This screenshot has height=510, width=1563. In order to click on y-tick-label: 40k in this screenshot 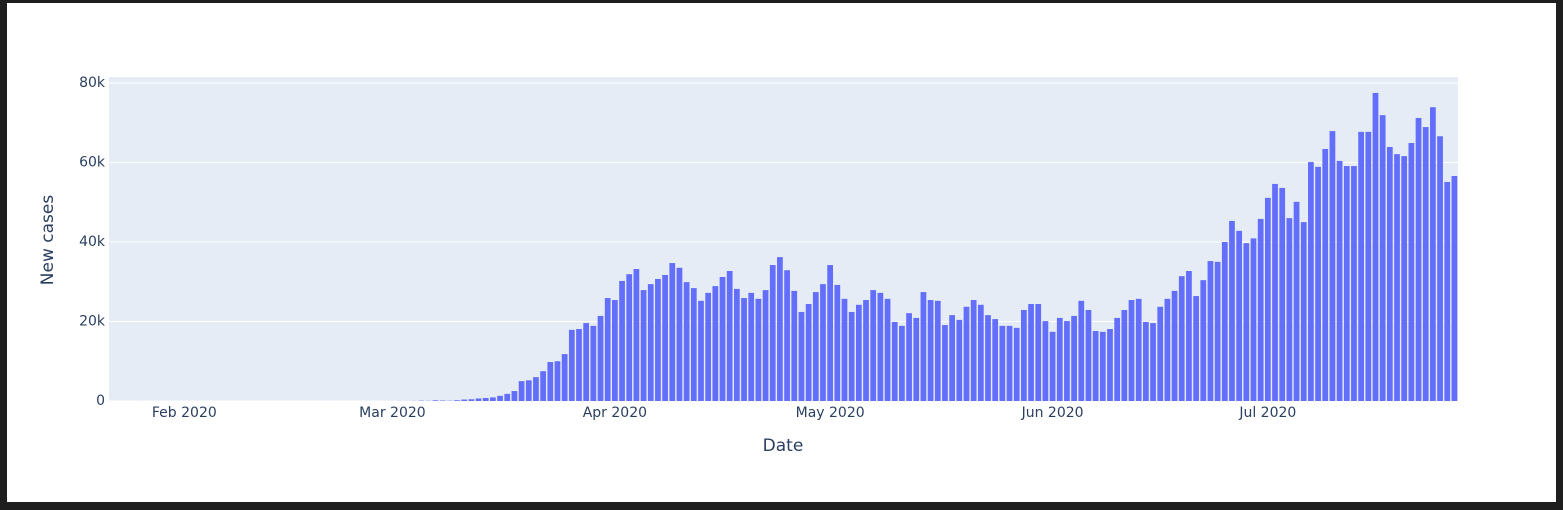, I will do `click(92, 242)`.